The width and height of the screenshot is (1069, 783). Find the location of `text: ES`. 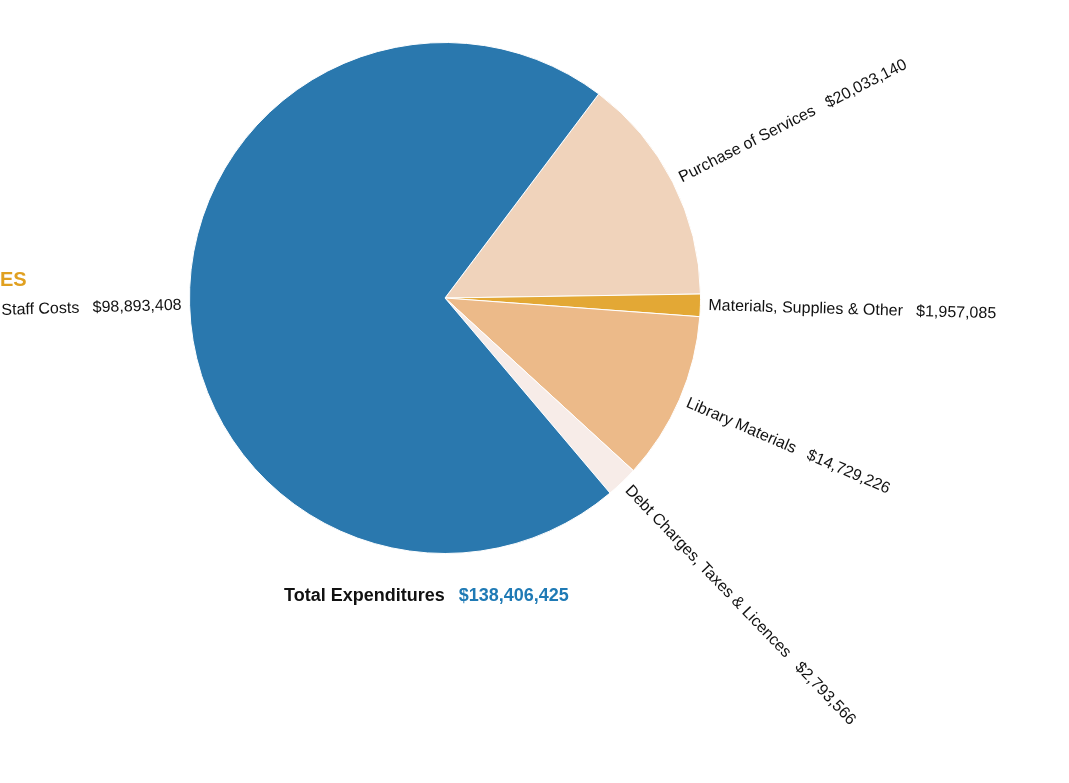

text: ES is located at coordinates (13, 279).